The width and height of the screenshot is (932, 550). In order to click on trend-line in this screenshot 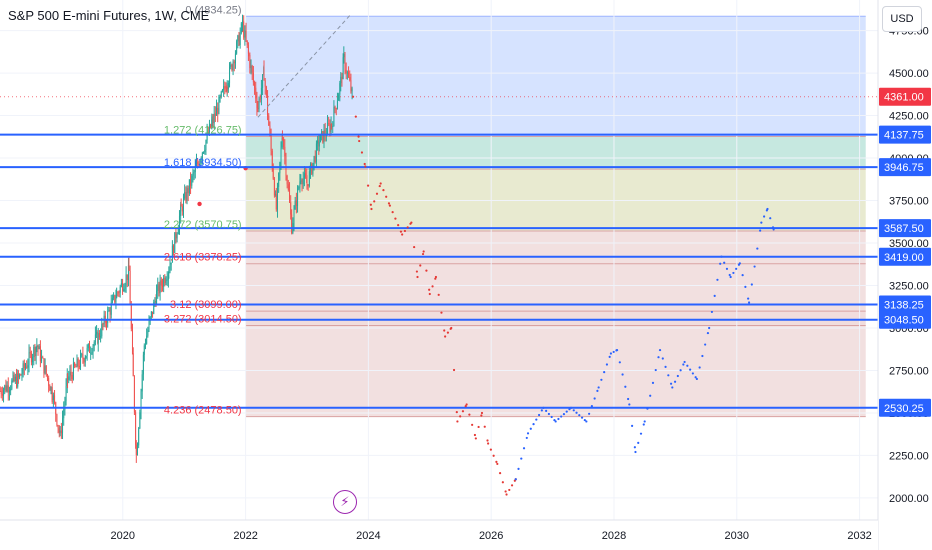, I will do `click(304, 66)`.